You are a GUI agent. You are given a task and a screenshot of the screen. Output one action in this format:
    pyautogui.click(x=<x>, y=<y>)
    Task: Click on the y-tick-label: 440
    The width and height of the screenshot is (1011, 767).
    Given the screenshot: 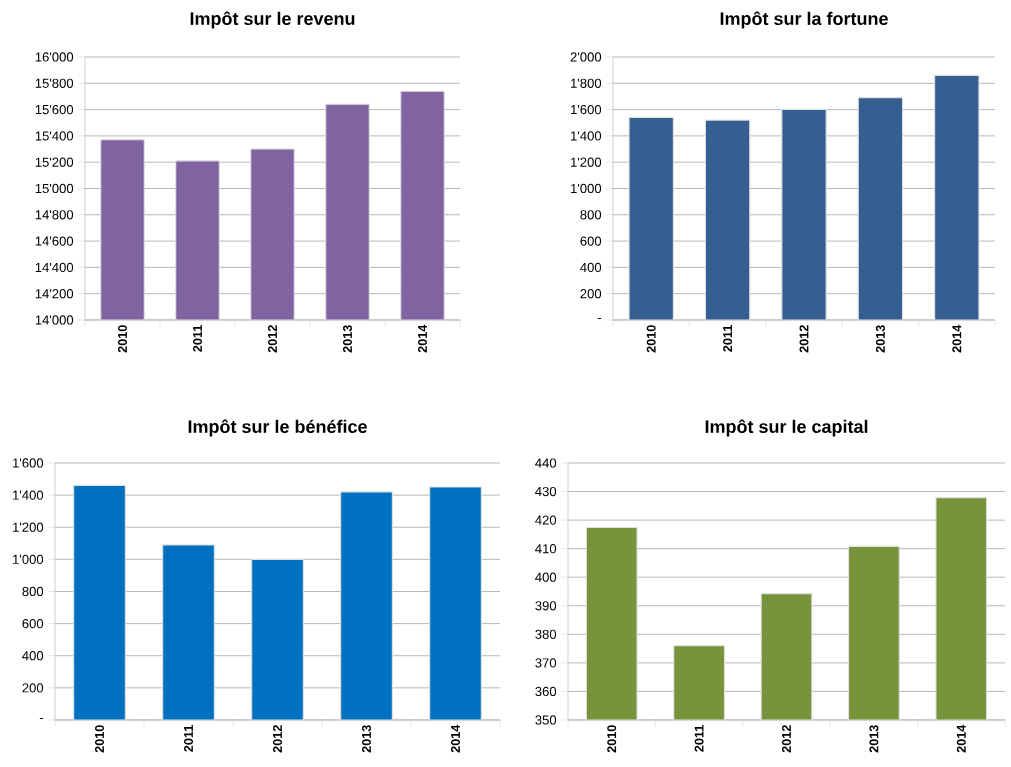 What is the action you would take?
    pyautogui.click(x=546, y=463)
    